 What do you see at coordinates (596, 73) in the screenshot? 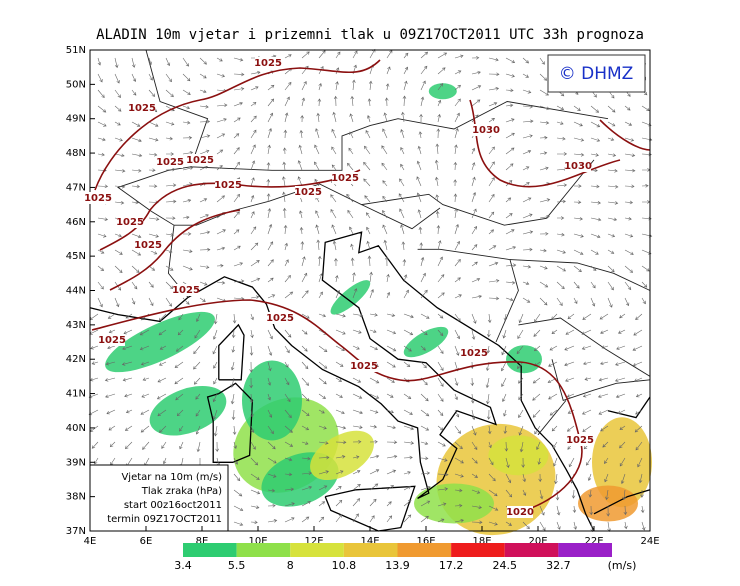
I see `logo-box` at bounding box center [596, 73].